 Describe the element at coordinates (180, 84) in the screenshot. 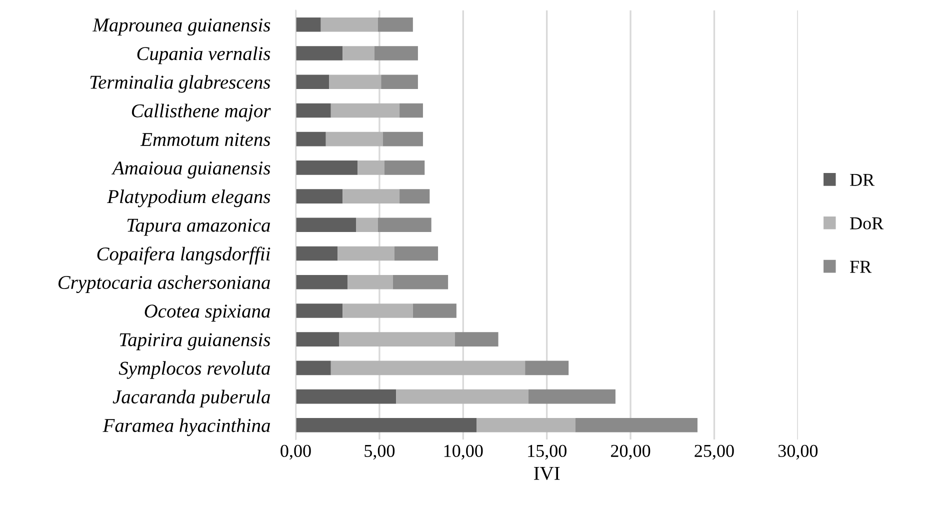

I see `y-tick-label: Terminalia glabrescens` at that location.